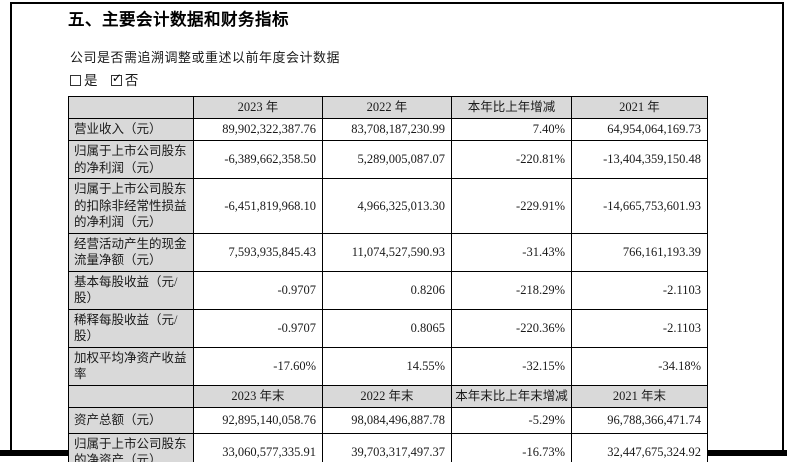 The height and width of the screenshot is (462, 787). I want to click on restatement-question: 公司是否需追溯调整或重述以前年度会计数据, so click(205, 57).